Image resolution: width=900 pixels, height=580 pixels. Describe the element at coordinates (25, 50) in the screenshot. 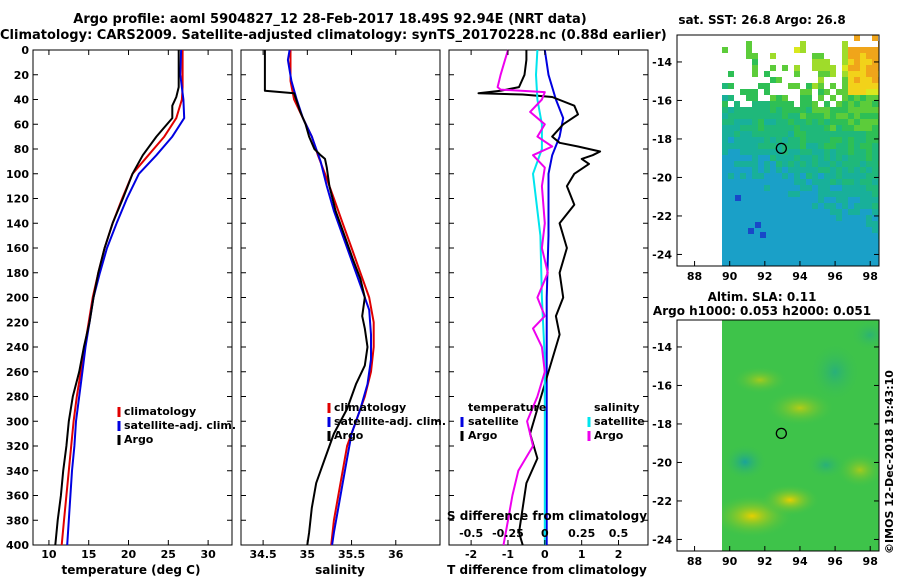

I see `depth-tick-label: 0` at that location.